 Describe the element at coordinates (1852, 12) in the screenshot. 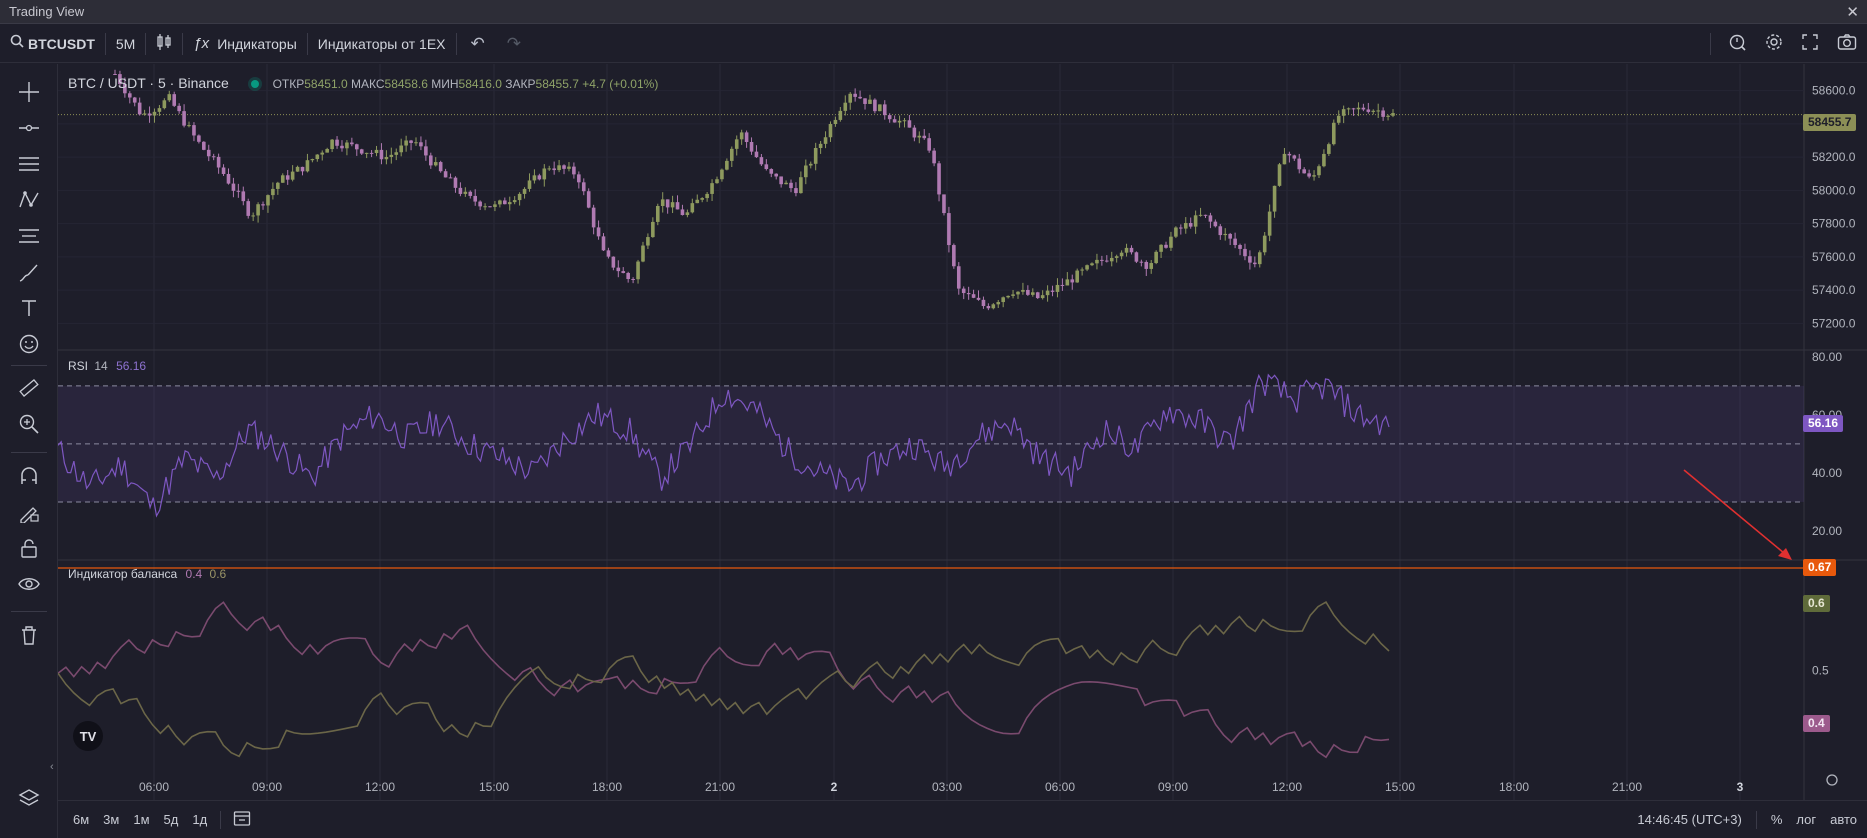

I see `close-icon: ✕` at that location.